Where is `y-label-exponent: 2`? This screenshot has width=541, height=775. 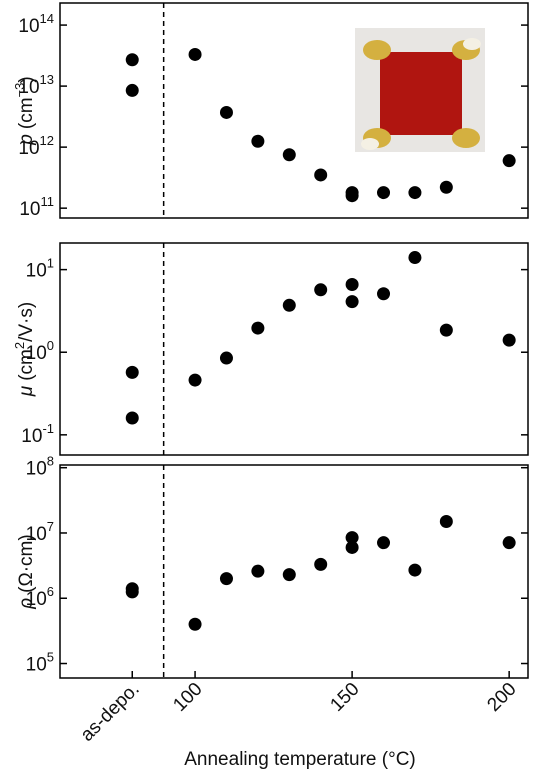 y-label-exponent: 2 is located at coordinates (19, 345).